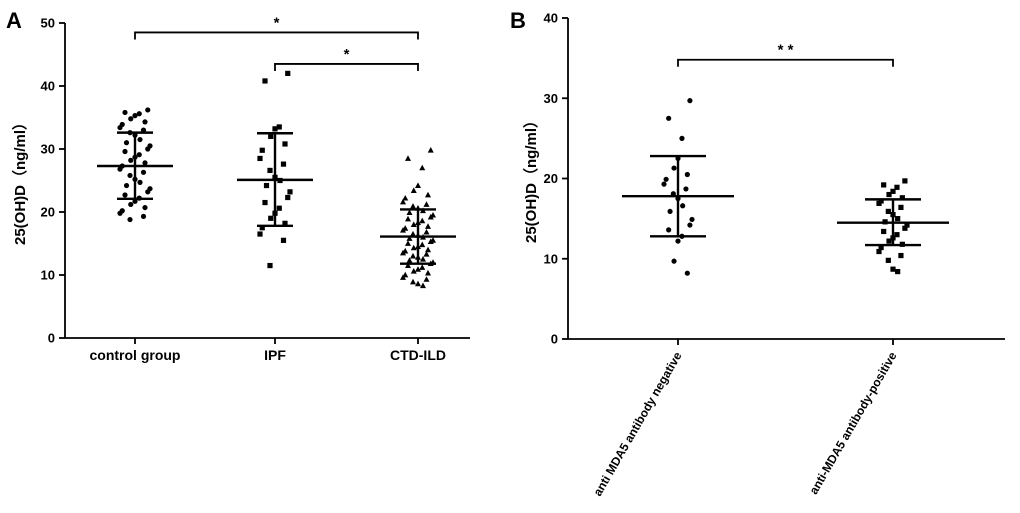 The image size is (1020, 513). What do you see at coordinates (48, 23) in the screenshot?
I see `y-tick-label: 50` at bounding box center [48, 23].